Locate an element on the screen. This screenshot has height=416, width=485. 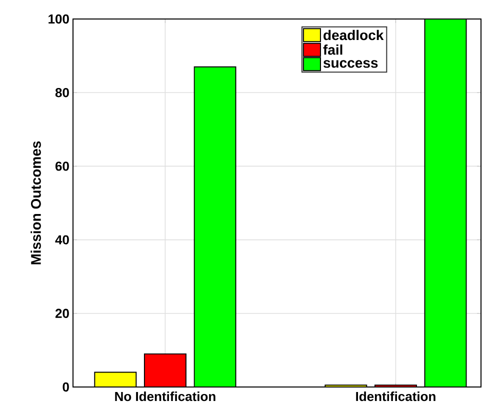
legend-label: success is located at coordinates (350, 64).